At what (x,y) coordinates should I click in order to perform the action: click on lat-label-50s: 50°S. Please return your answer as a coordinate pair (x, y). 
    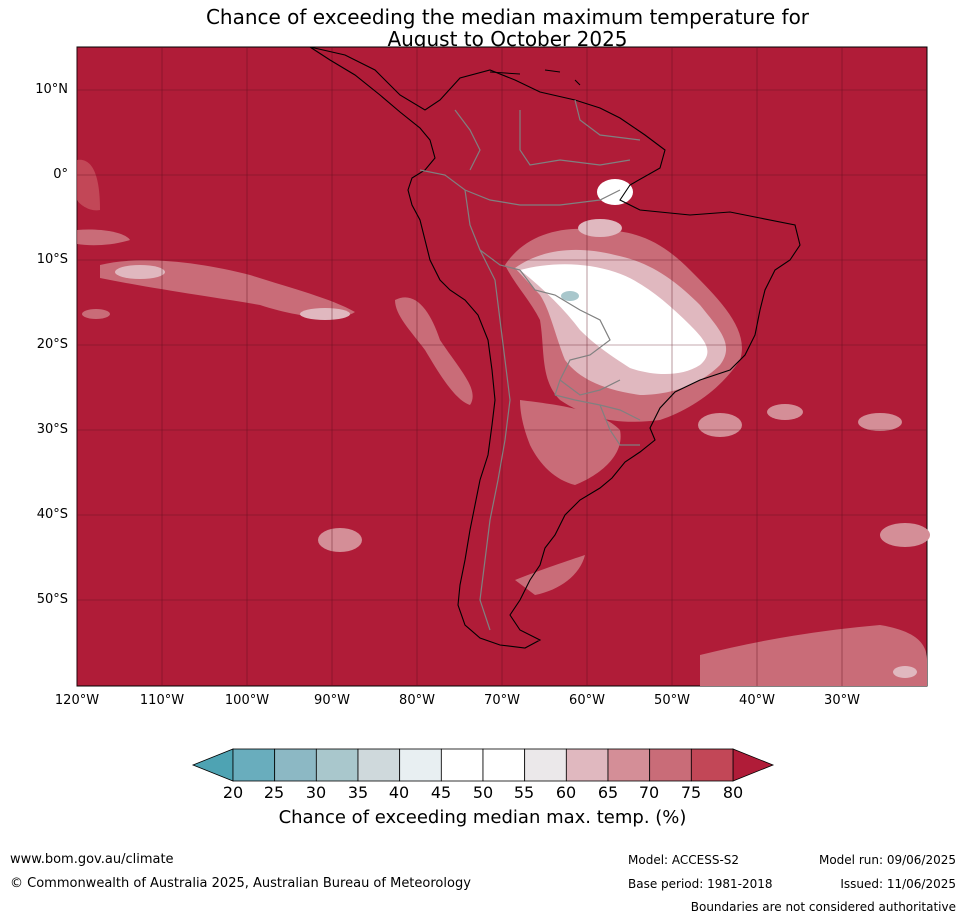
    Looking at the image, I should click on (52, 599).